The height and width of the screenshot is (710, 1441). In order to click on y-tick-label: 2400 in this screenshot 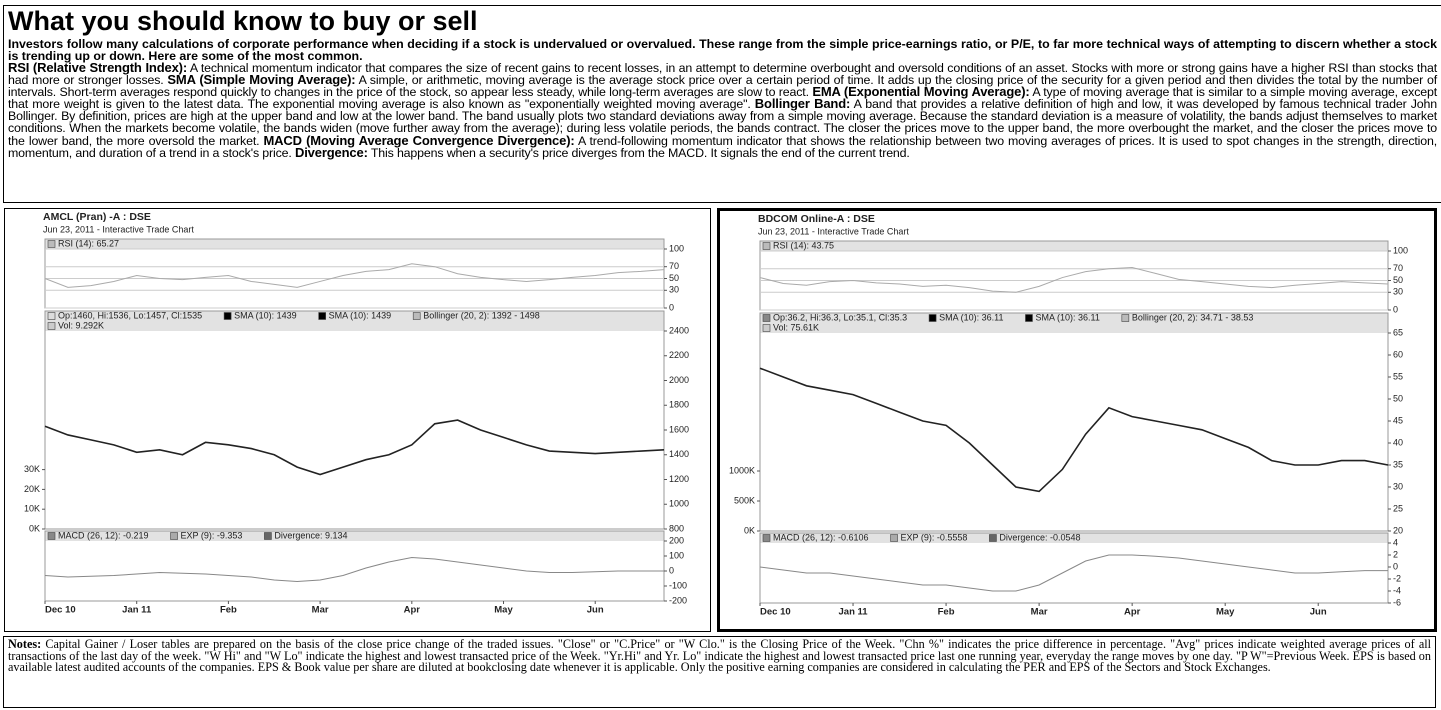, I will do `click(679, 330)`.